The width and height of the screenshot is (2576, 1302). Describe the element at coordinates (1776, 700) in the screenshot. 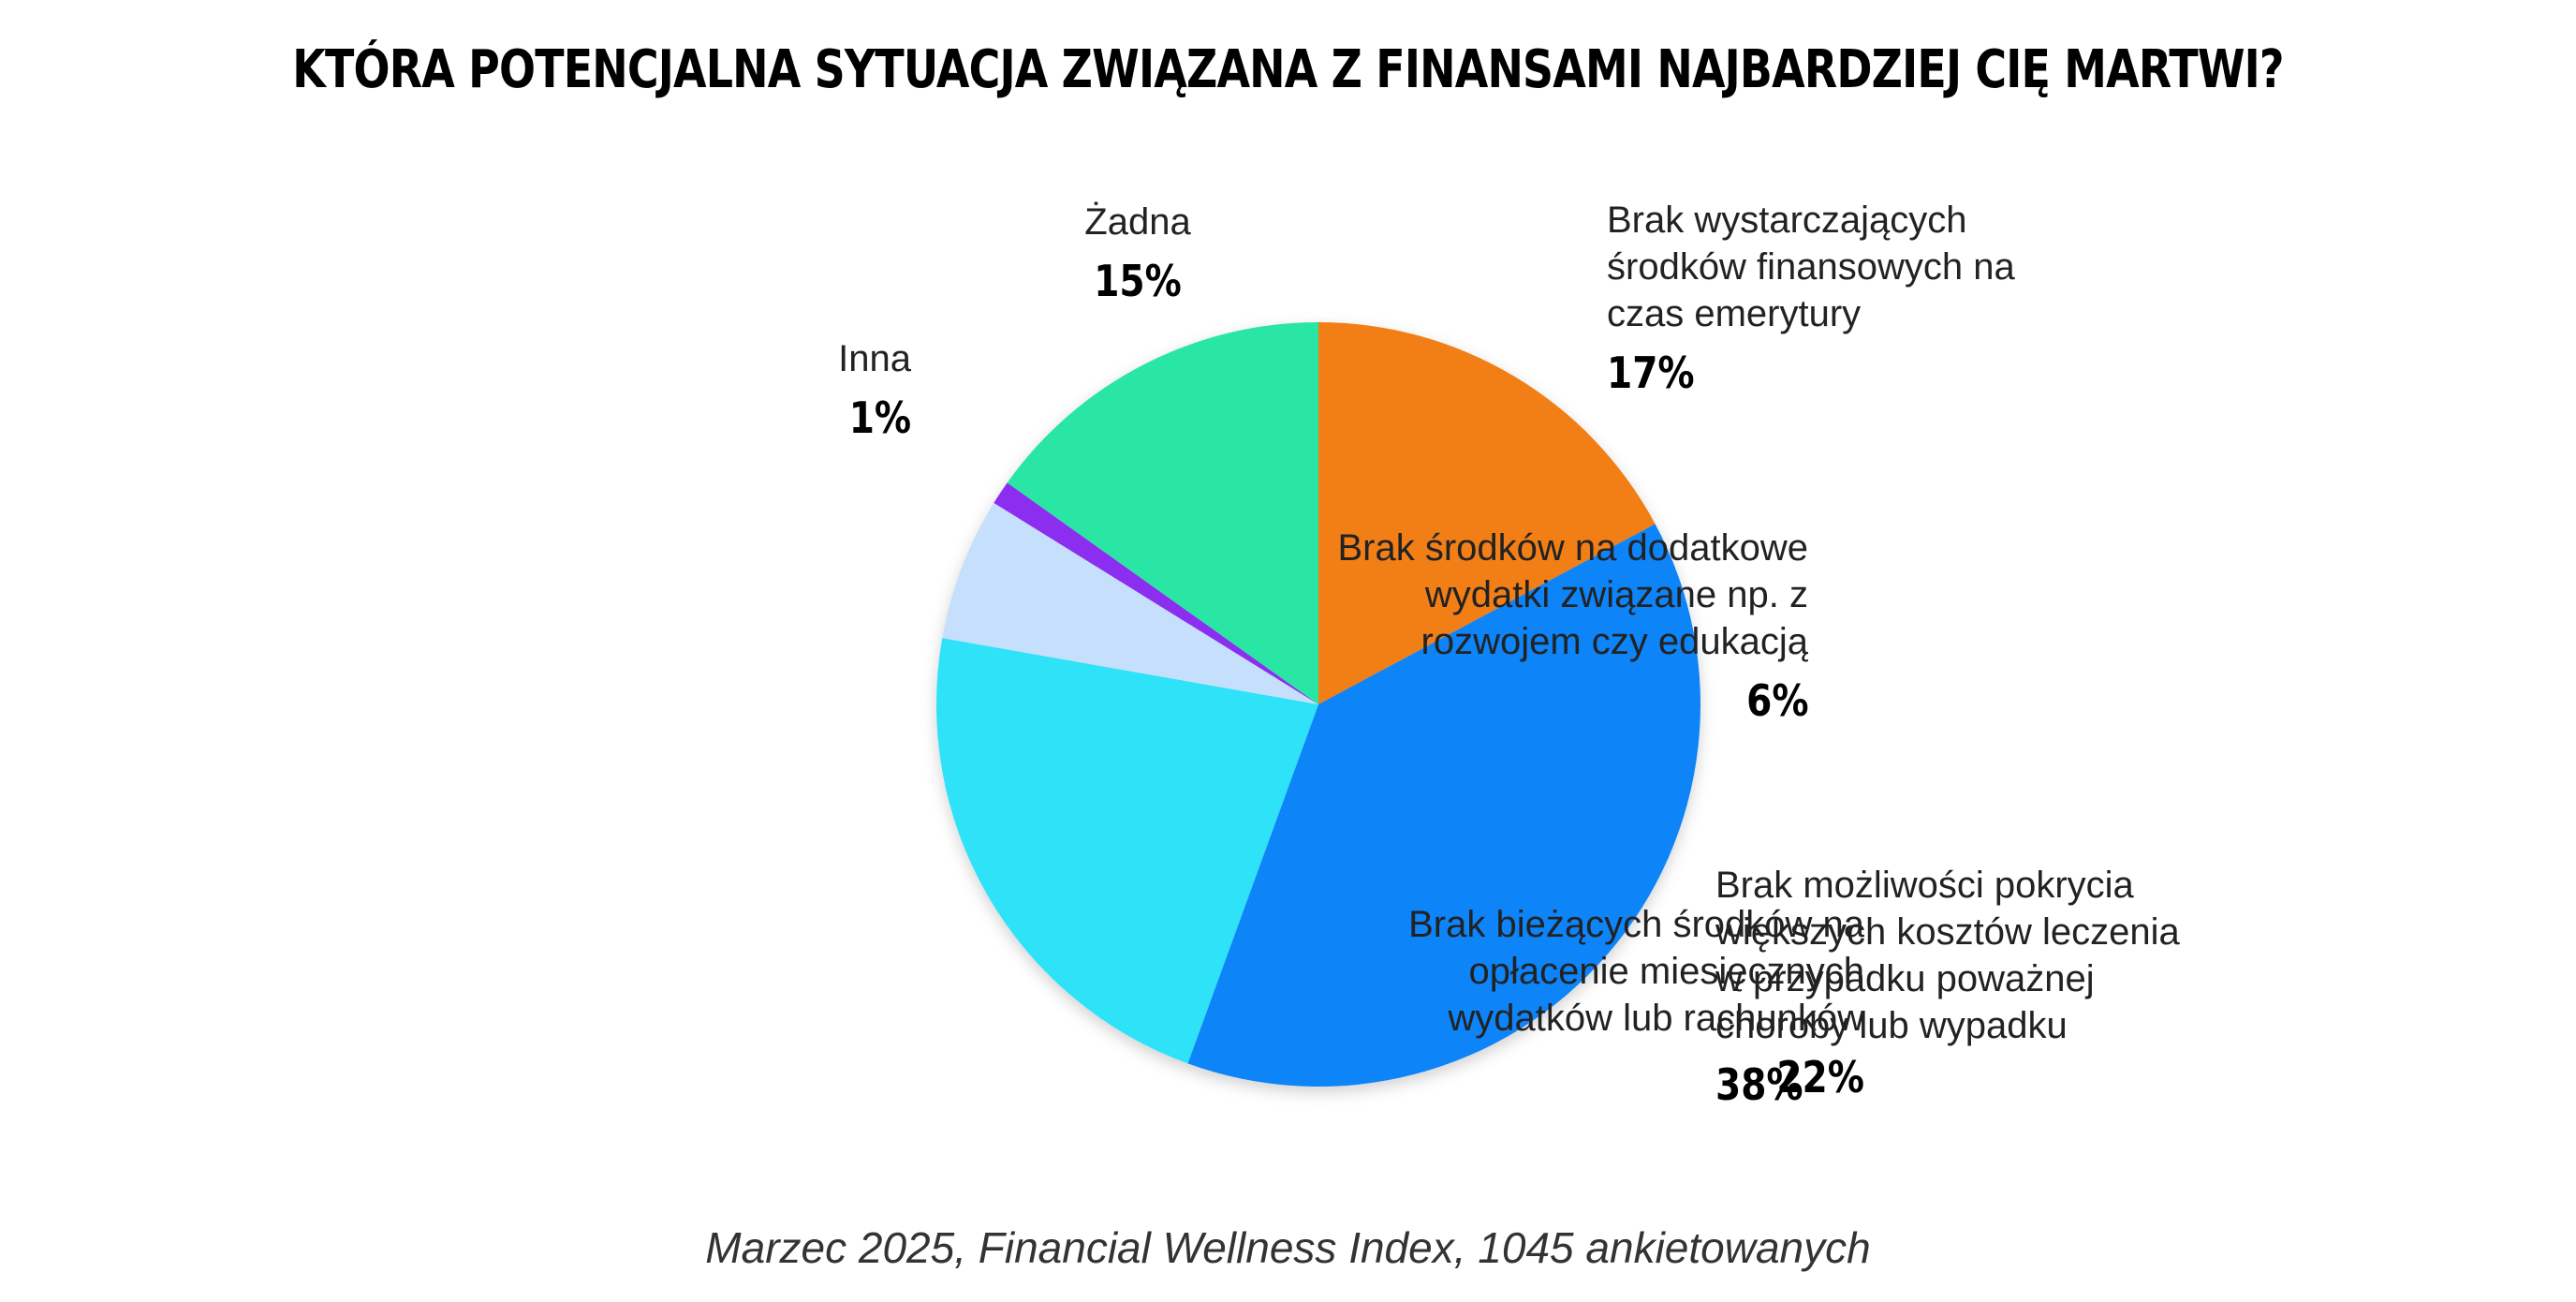

I see `slice-percent: 6%` at that location.